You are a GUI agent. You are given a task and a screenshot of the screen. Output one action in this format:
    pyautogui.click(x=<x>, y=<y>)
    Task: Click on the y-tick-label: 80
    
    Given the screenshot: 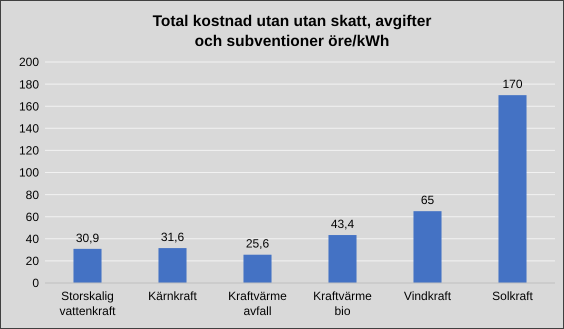 What is the action you would take?
    pyautogui.click(x=33, y=195)
    